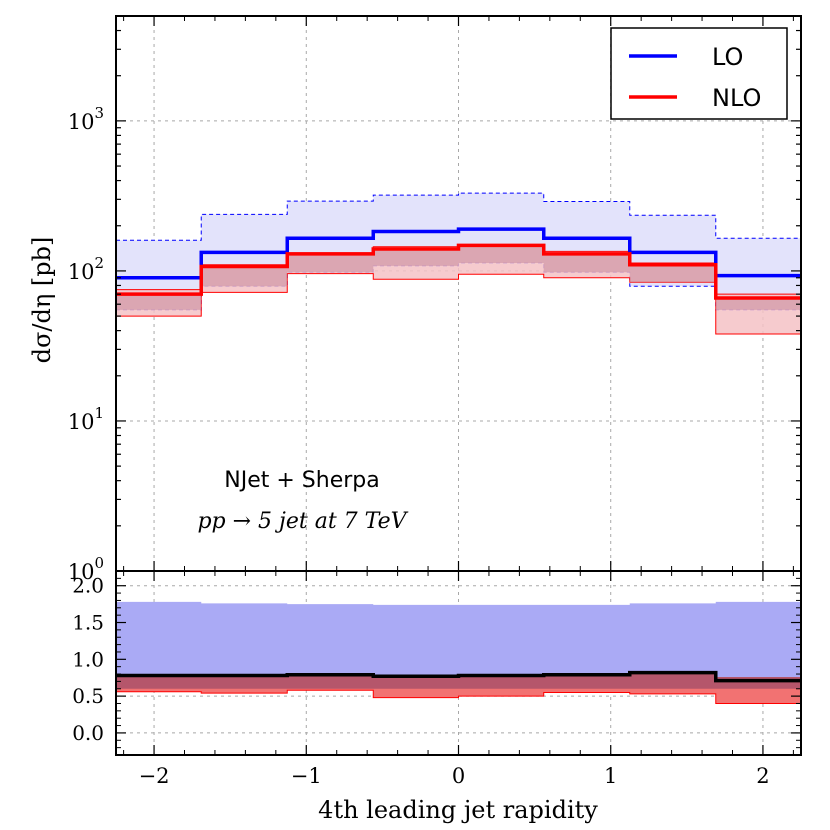 Image resolution: width=830 pixels, height=830 pixels. What do you see at coordinates (302, 521) in the screenshot?
I see `annotation-line2: pp → 5 jet at 7 TeV` at bounding box center [302, 521].